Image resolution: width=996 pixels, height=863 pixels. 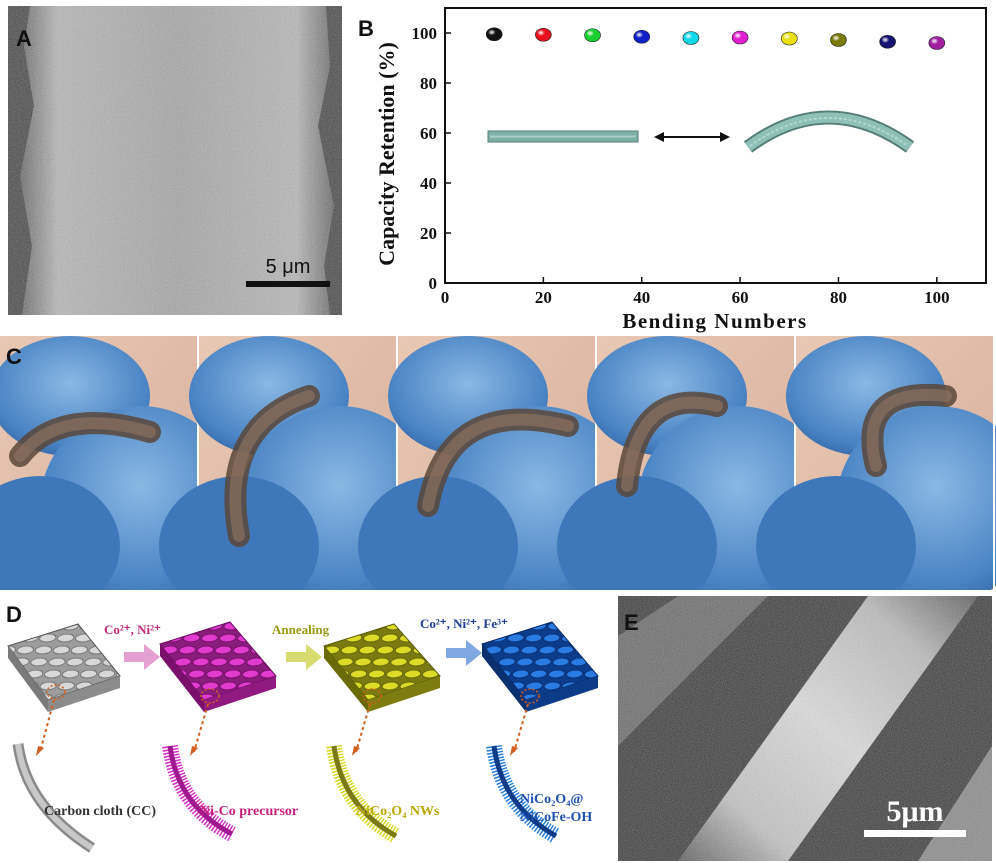 What do you see at coordinates (218, 731) in the screenshot?
I see `ni-co-precursor-illustration` at bounding box center [218, 731].